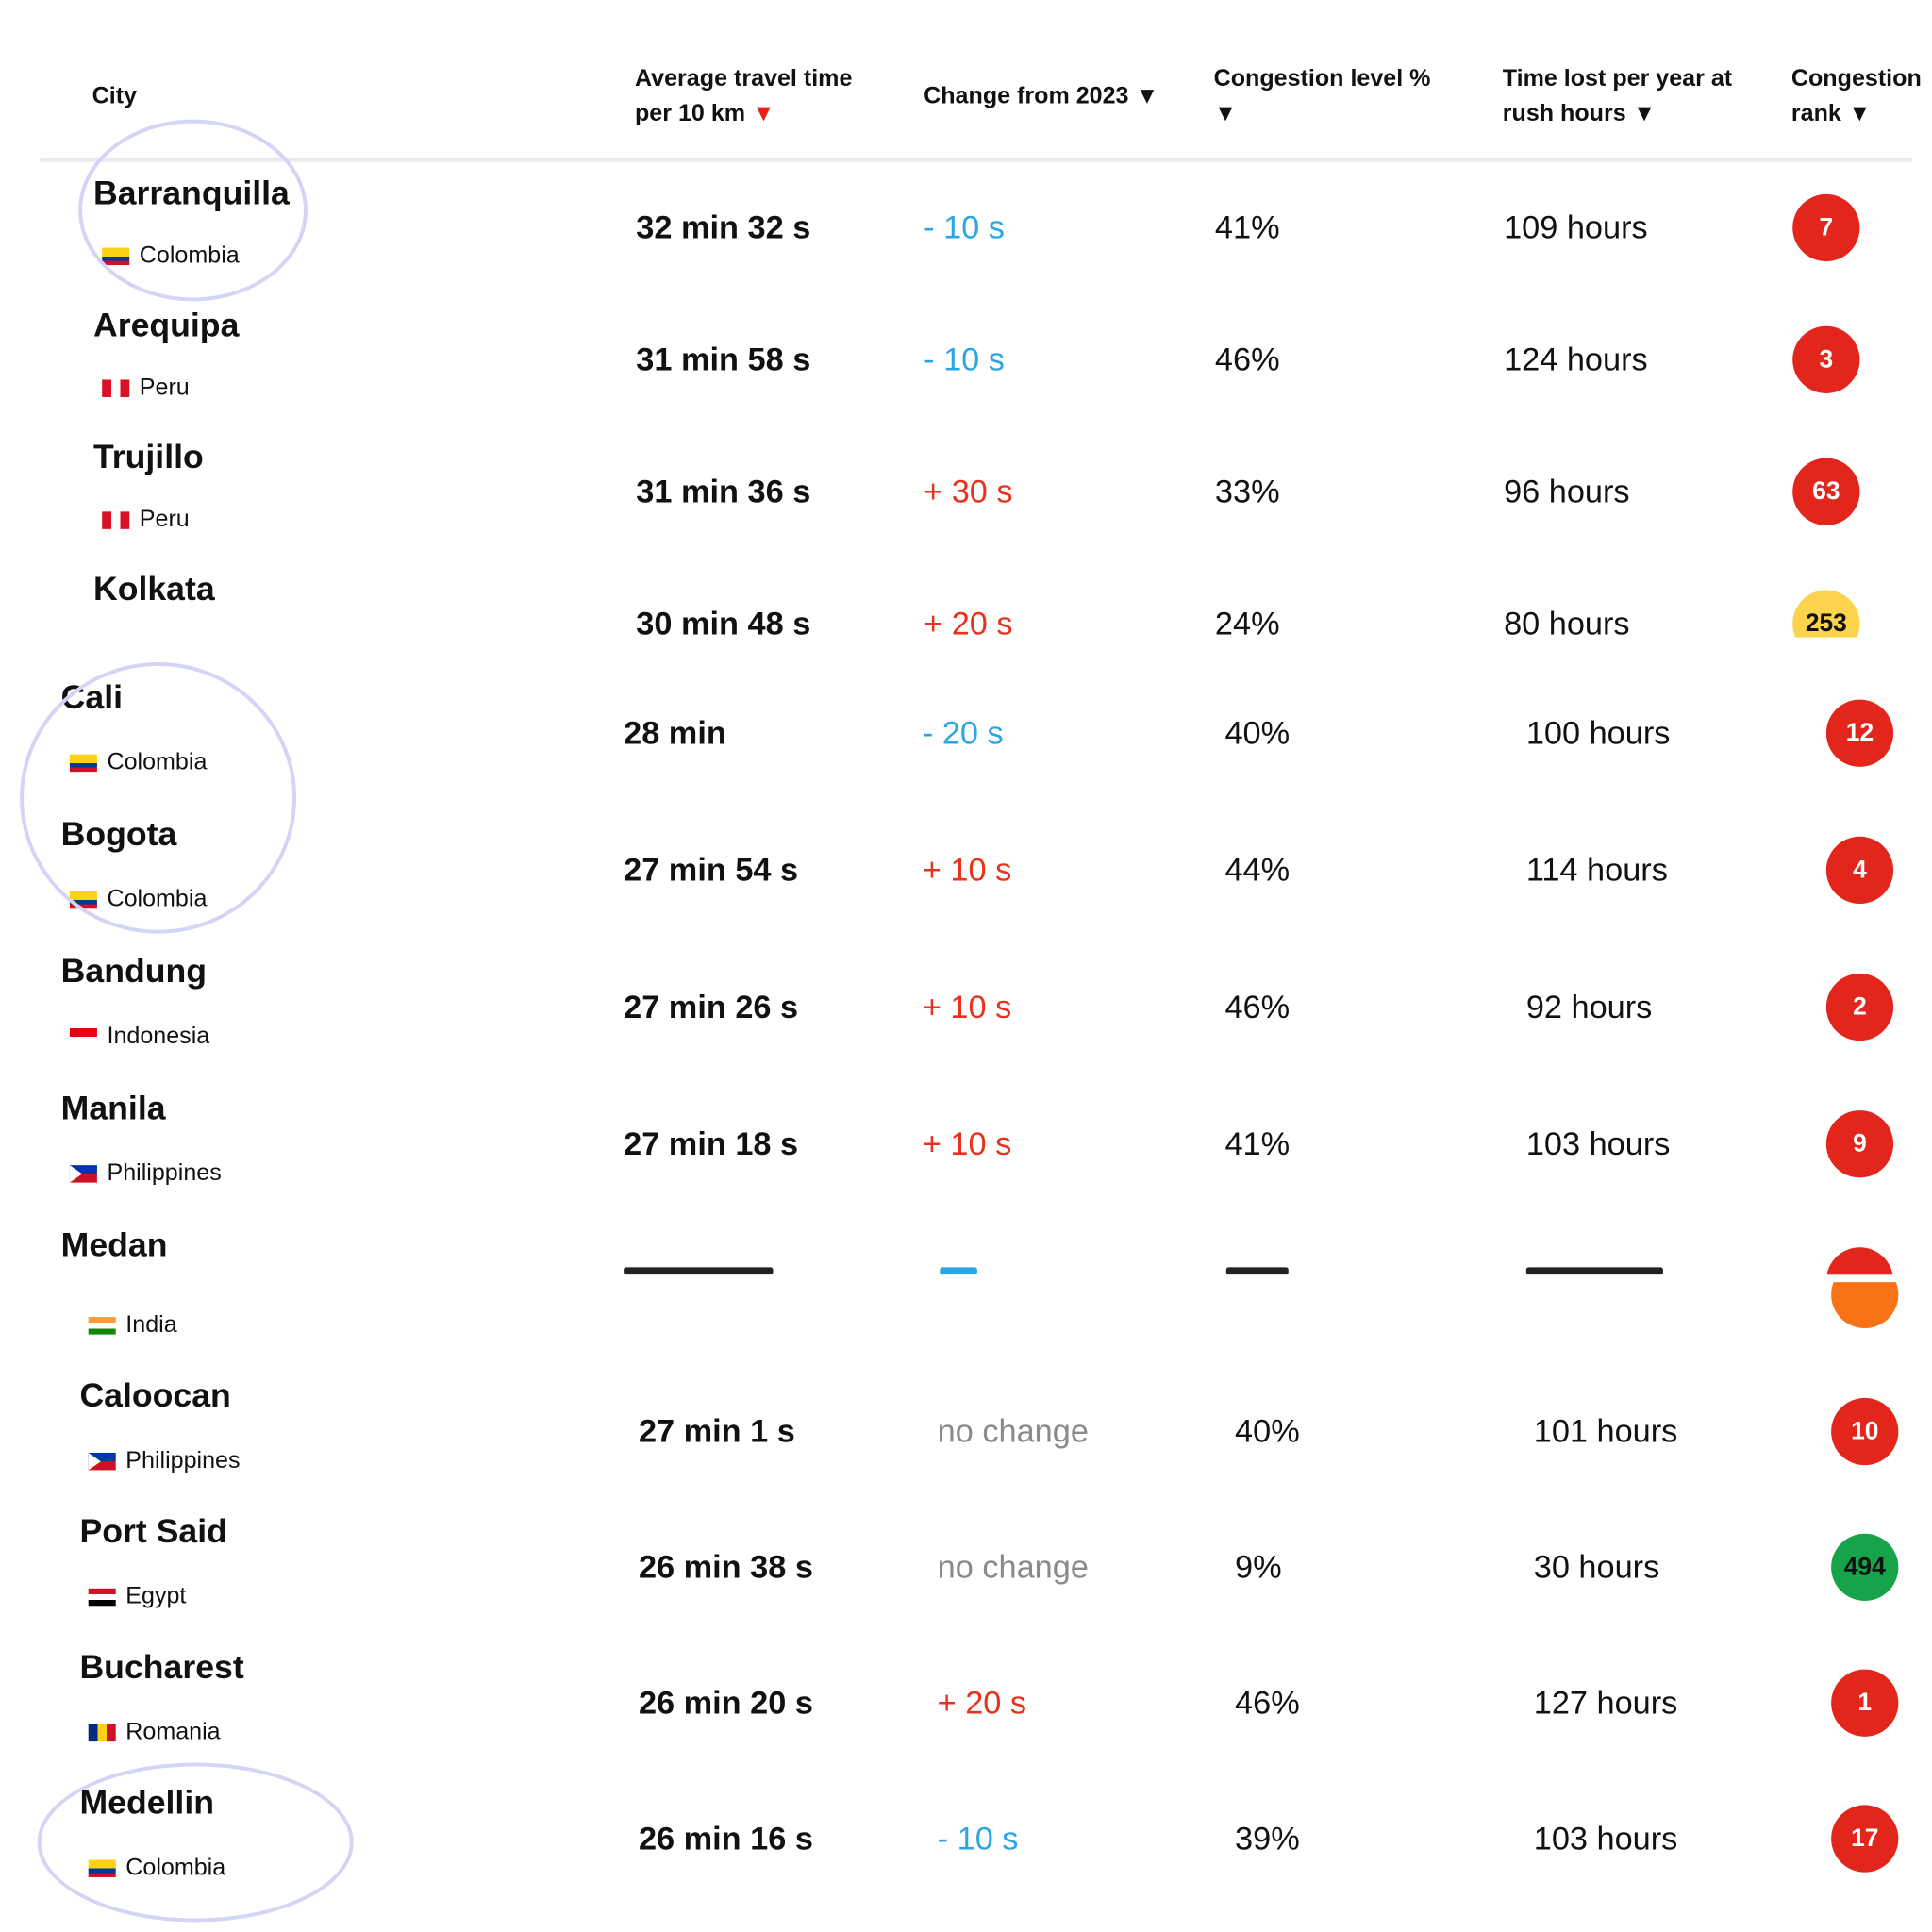 This screenshot has height=1932, width=1932. Describe the element at coordinates (134, 971) in the screenshot. I see `city-name: Bandung` at that location.